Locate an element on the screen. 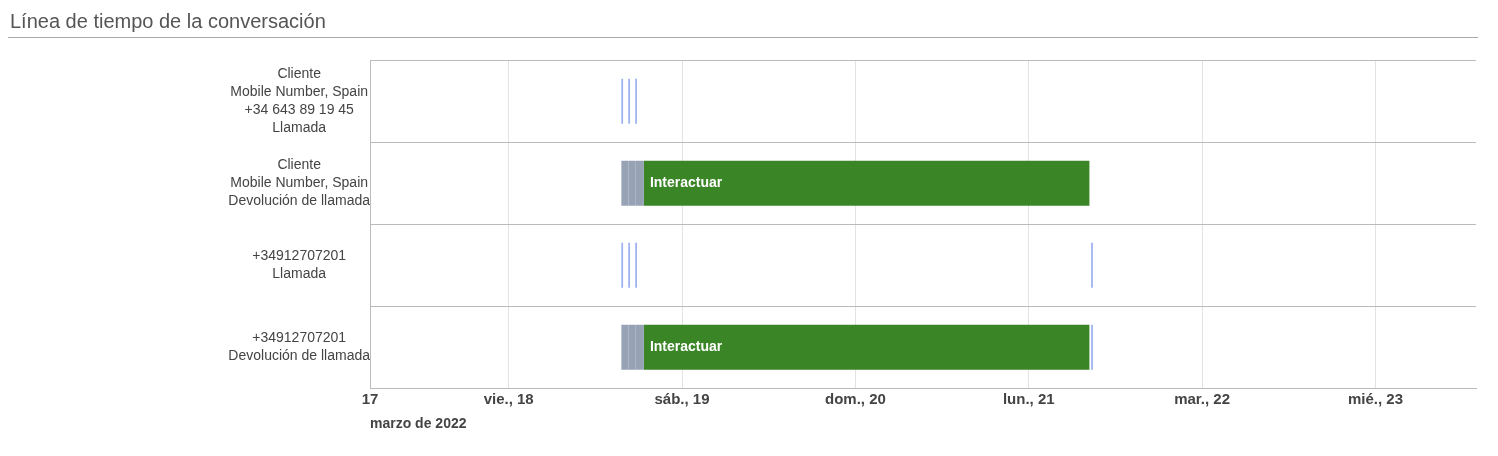  y-tick-label: +34912707201 Llamada is located at coordinates (299, 264).